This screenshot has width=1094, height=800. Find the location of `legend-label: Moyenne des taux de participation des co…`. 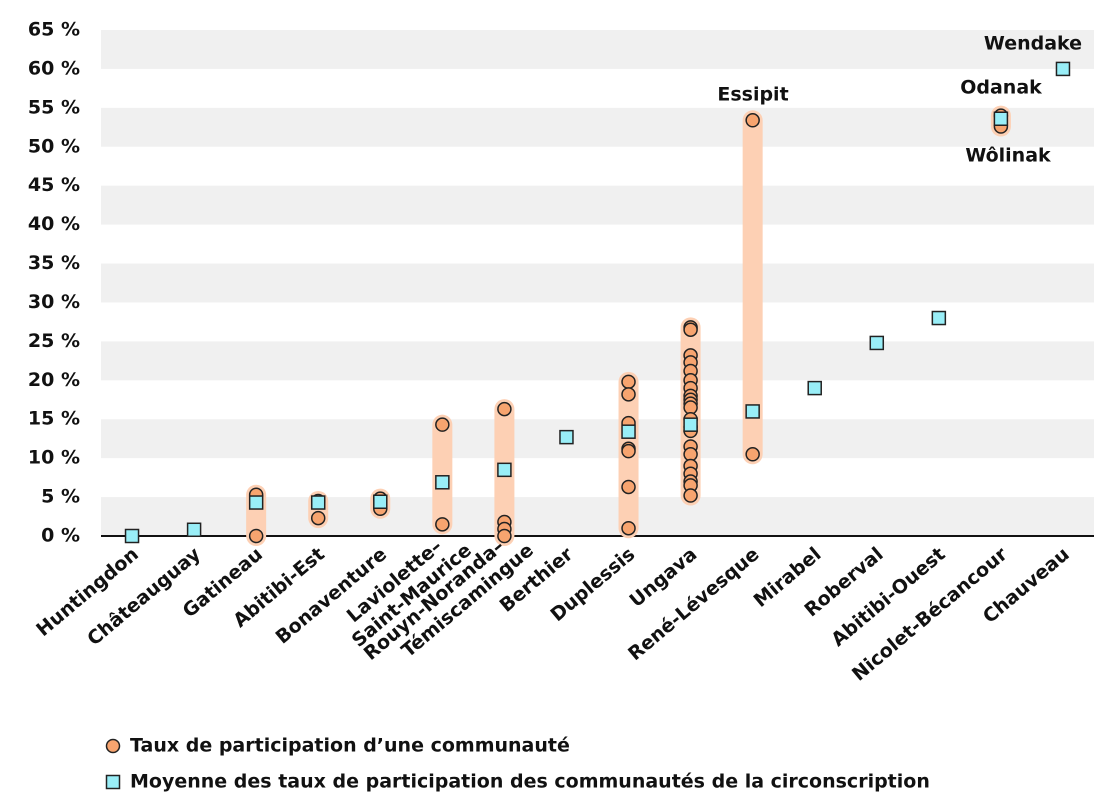

legend-label: Moyenne des taux de participation des co… is located at coordinates (530, 782).